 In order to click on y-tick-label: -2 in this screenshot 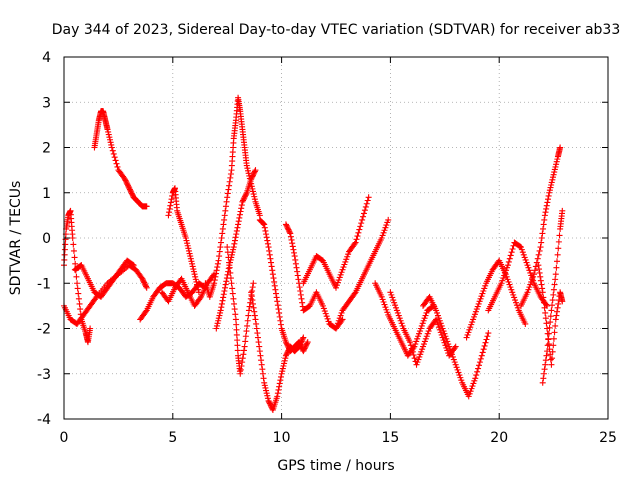, I will do `click(44, 330)`.